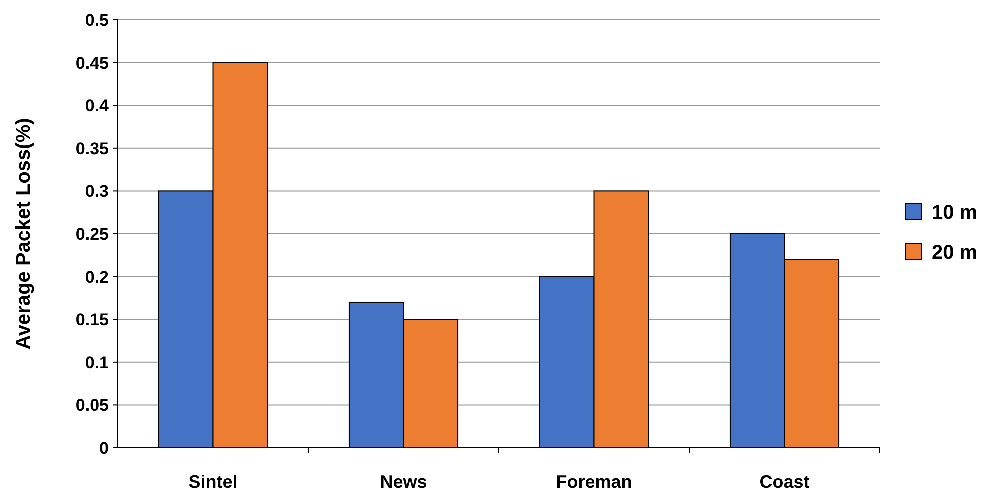  What do you see at coordinates (104, 448) in the screenshot?
I see `y-tick-label: 0` at bounding box center [104, 448].